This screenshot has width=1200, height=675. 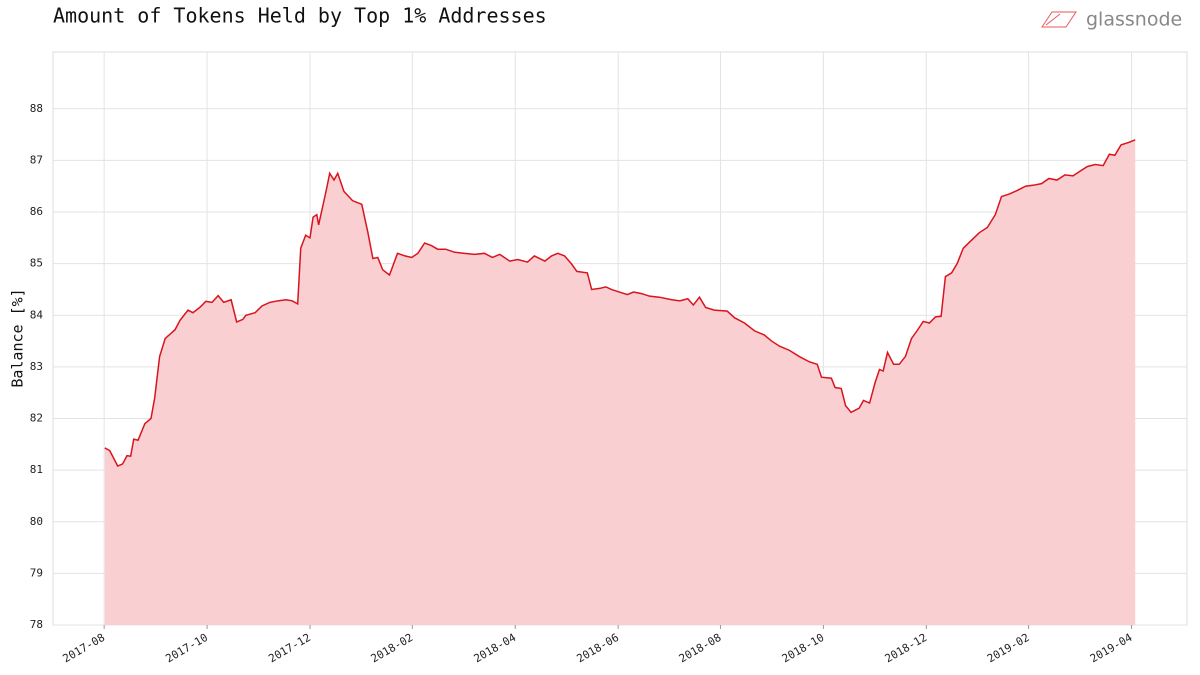 I want to click on y-tick-label: 81, so click(x=36, y=469).